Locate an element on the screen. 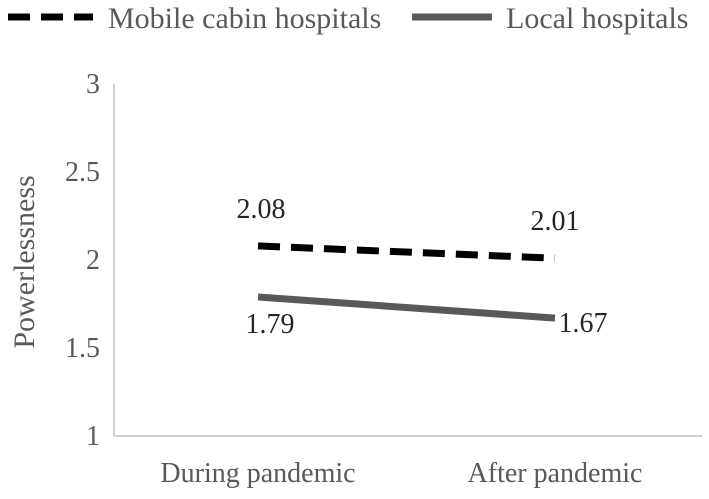 The width and height of the screenshot is (709, 499). y-ticks: 1 1.5 2 2.5 3 is located at coordinates (82, 260).